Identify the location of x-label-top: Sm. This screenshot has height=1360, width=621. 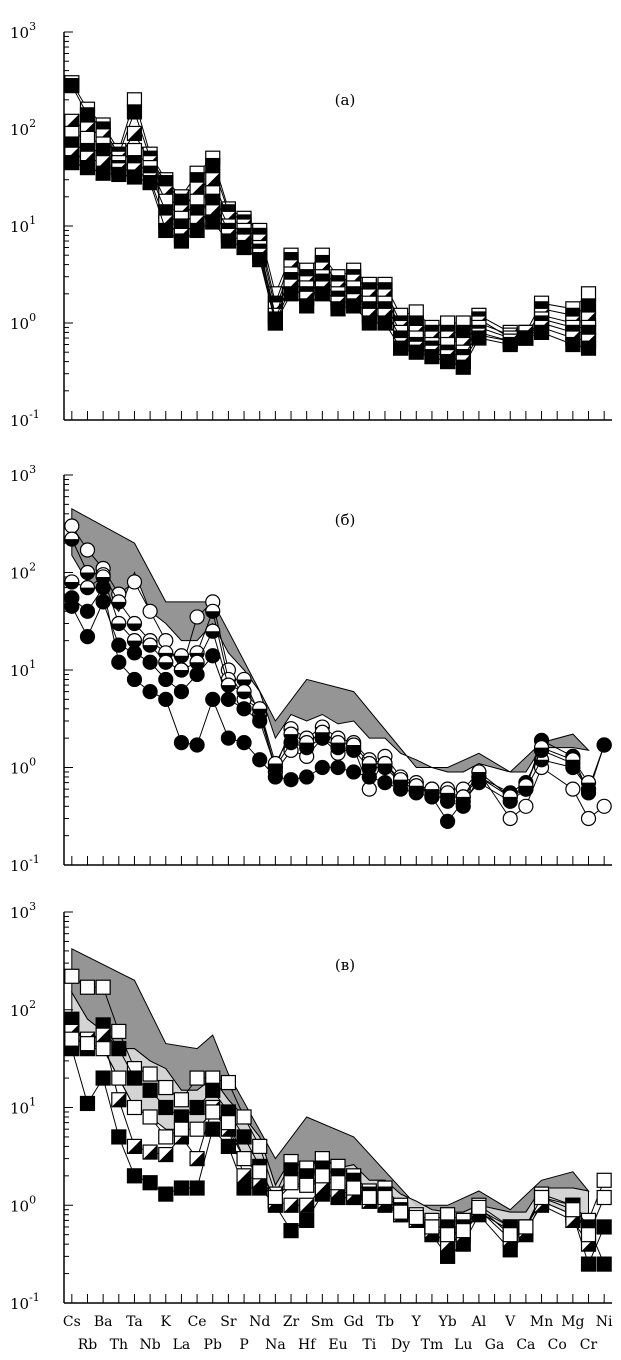
(322, 1322).